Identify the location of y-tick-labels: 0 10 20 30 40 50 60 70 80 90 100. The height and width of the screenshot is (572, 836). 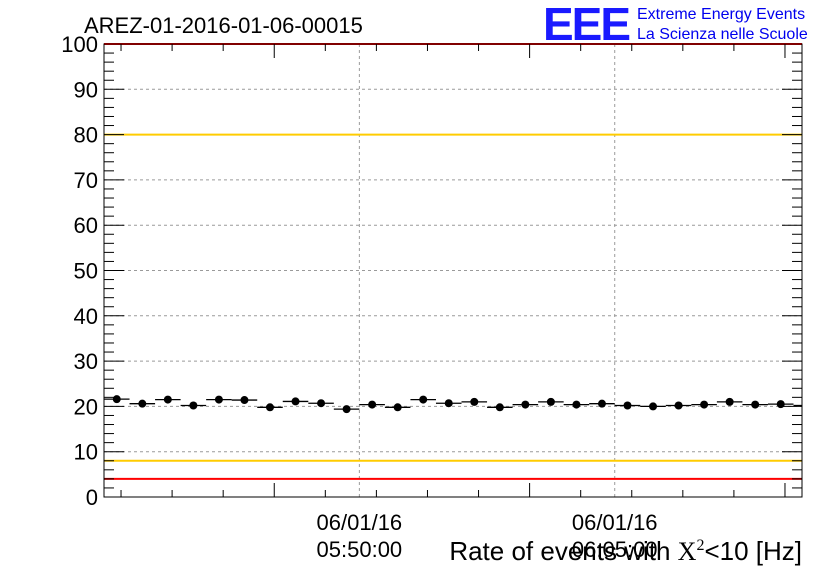
(79, 271).